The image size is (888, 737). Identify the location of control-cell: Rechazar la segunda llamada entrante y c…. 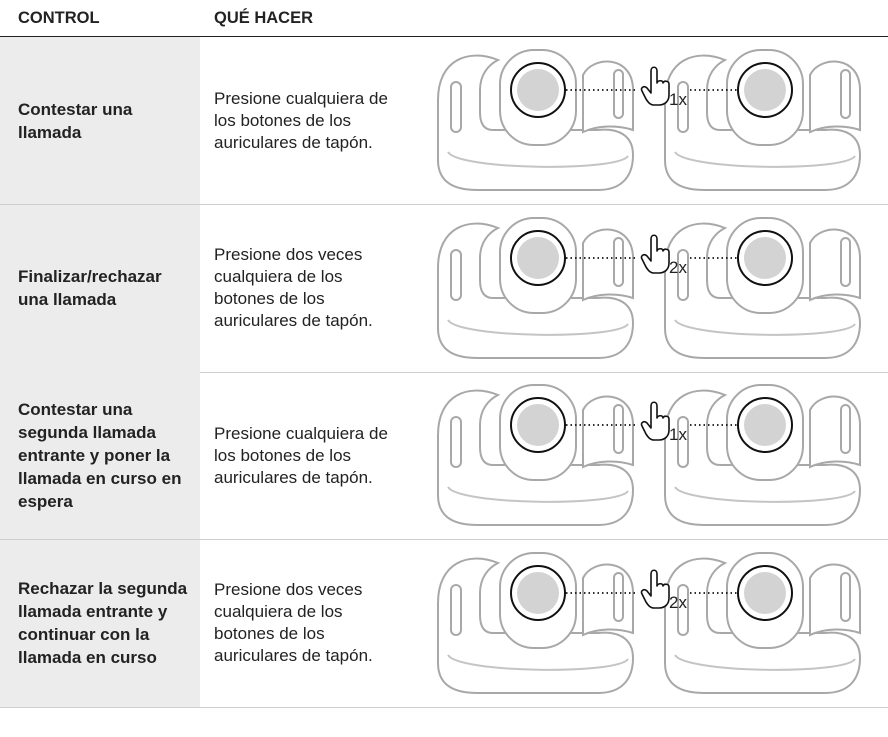
(100, 623).